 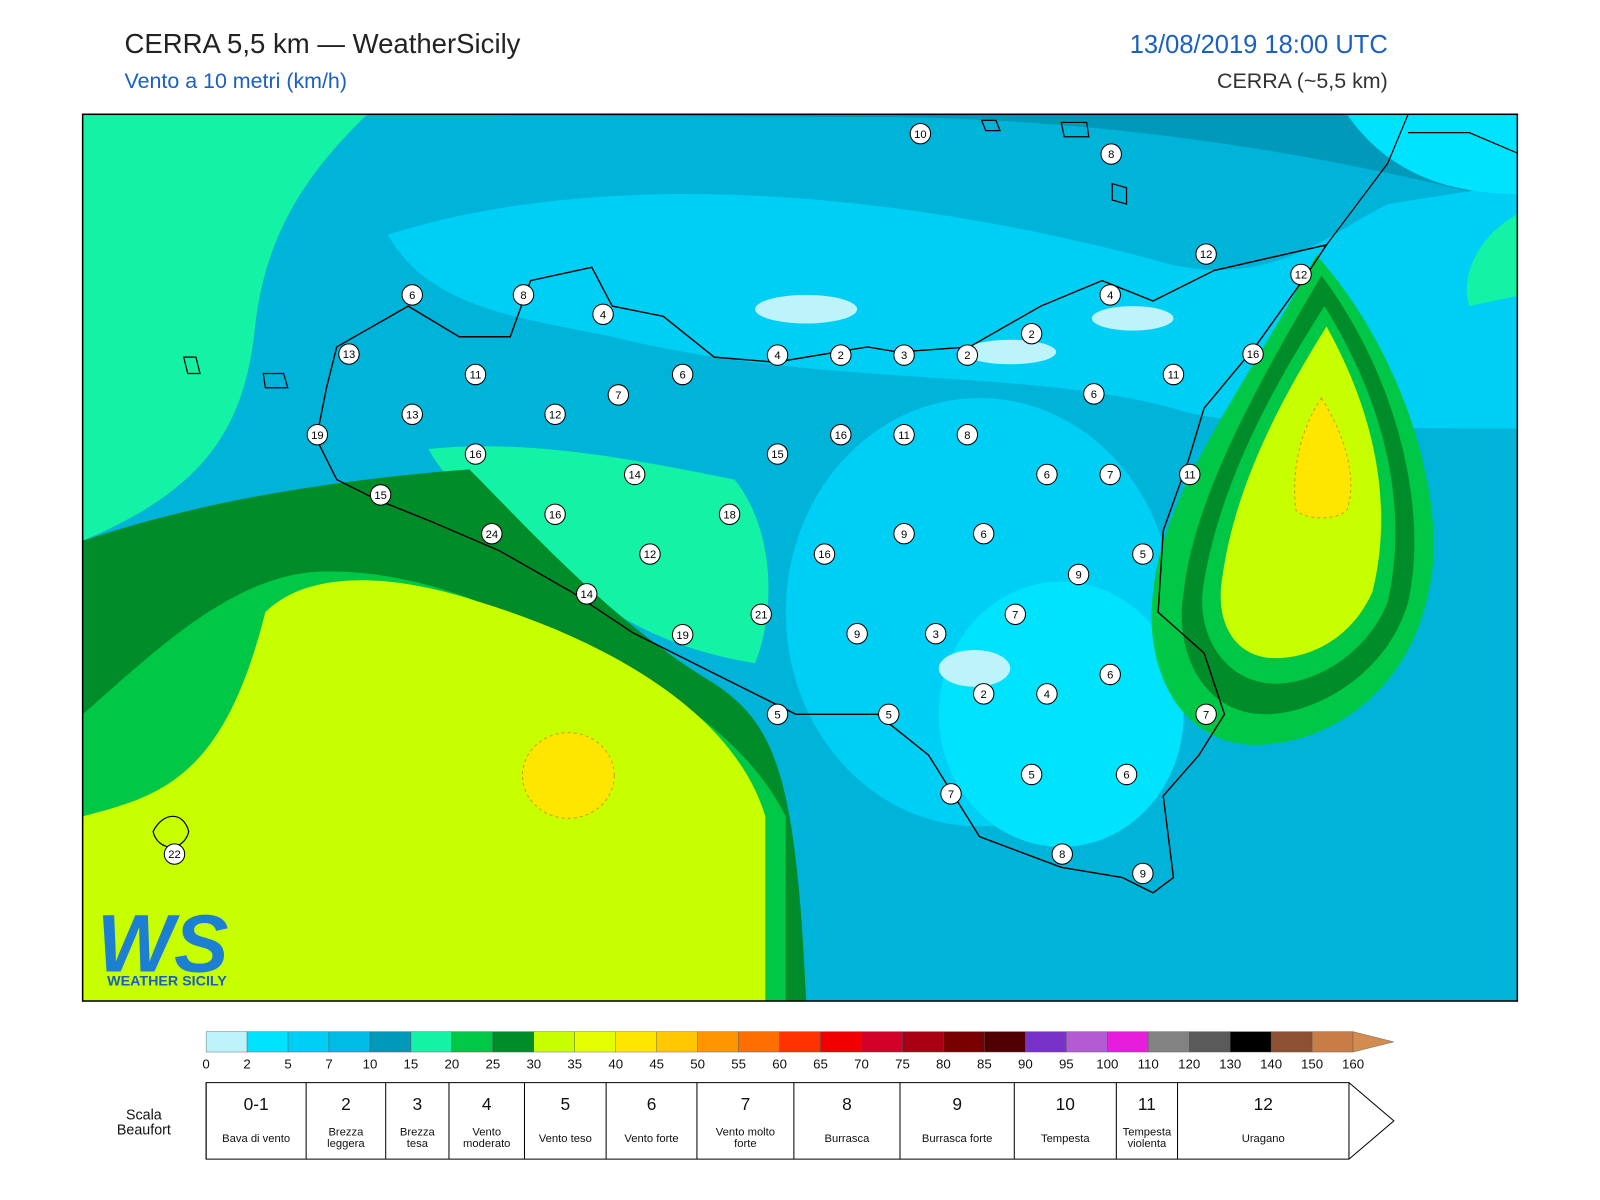 I want to click on beaufort-force: 7, so click(x=746, y=1104).